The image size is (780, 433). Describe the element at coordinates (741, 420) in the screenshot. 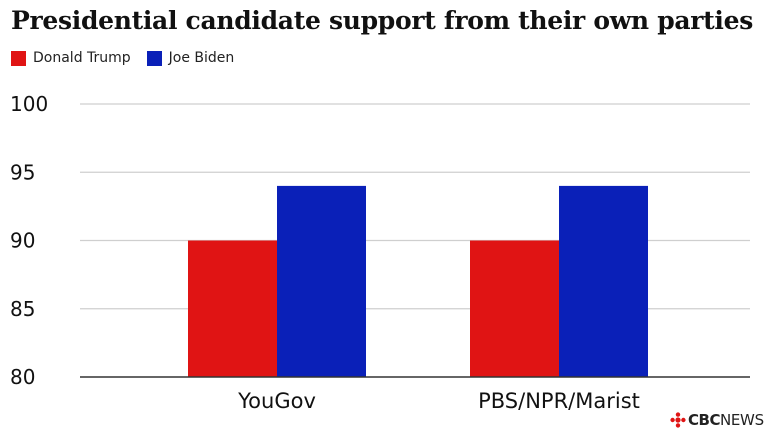

I see `logo-news-text: NEWS` at that location.